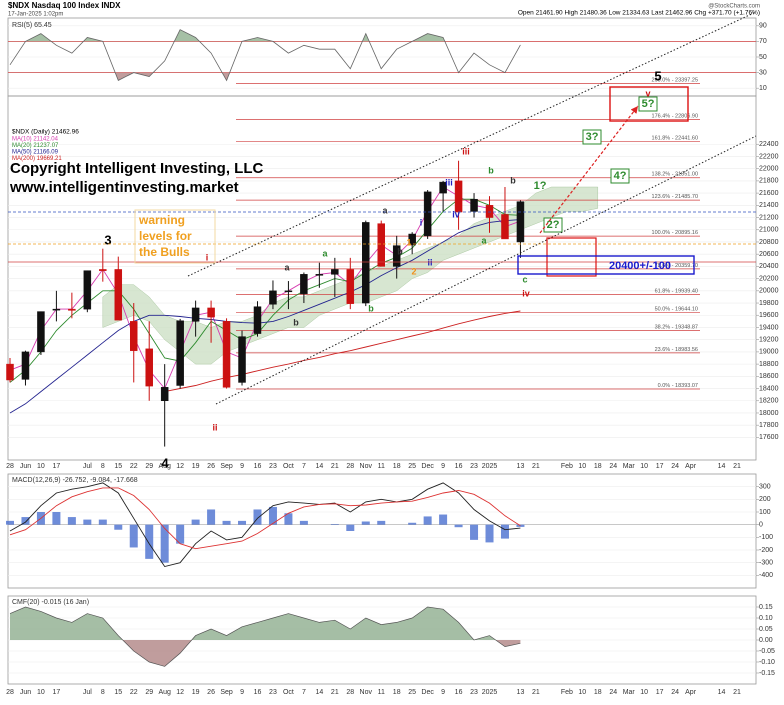  Describe the element at coordinates (118, 466) in the screenshot. I see `x-tick-label: 15` at that location.